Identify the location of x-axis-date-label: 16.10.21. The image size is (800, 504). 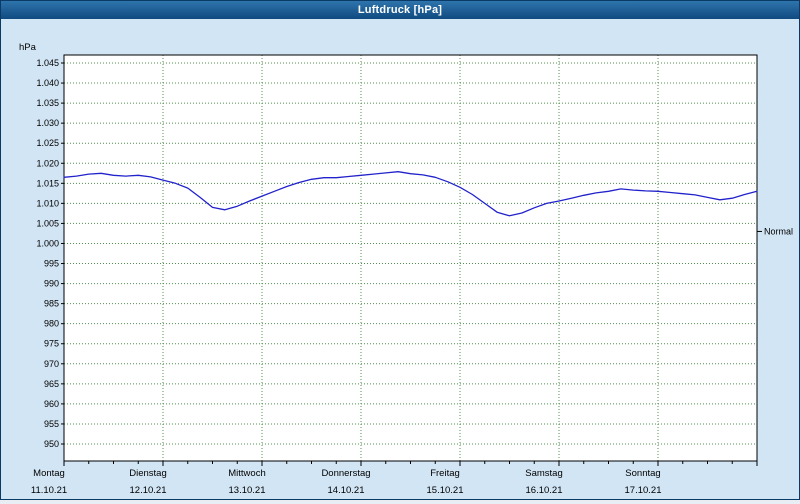
(544, 490).